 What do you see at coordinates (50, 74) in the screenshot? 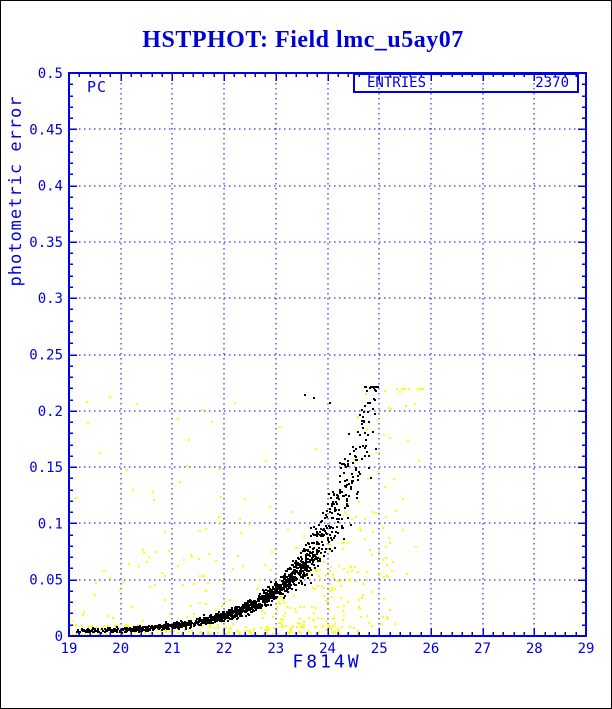
I see `y-tick-label: 0.5` at bounding box center [50, 74].